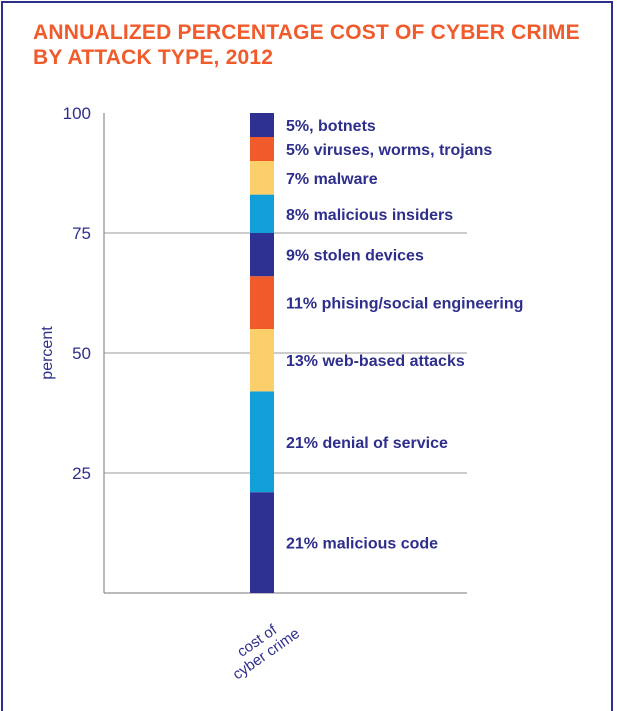 The image size is (617, 711). I want to click on chart-title-line-2: BY ATTACK TYPE, 2012, so click(153, 57).